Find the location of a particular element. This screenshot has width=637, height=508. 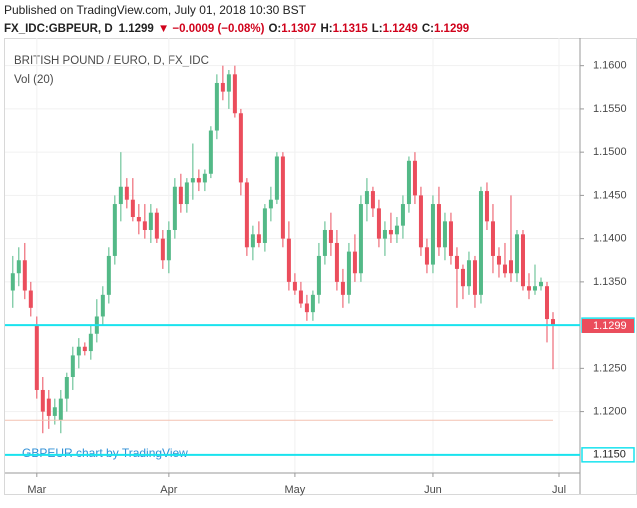

x-tick-label: Mar is located at coordinates (36, 490).